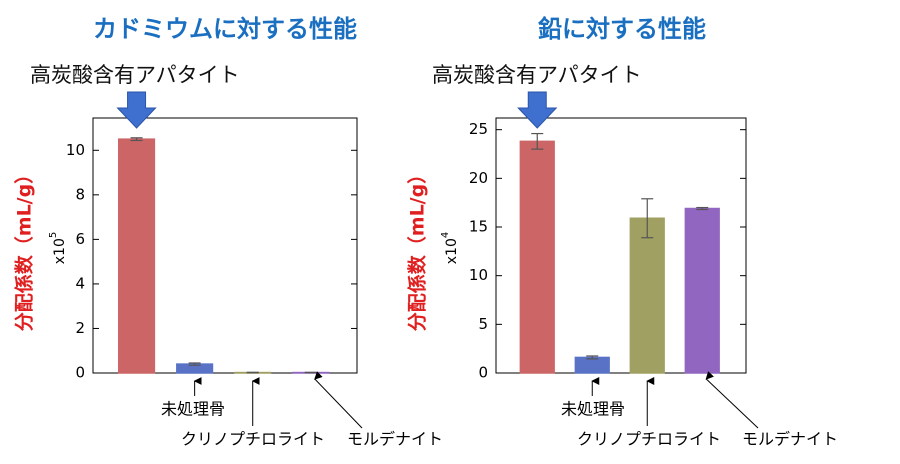 The image size is (900, 464). Describe the element at coordinates (53, 235) in the screenshot. I see `scale-exponent: 5` at that location.